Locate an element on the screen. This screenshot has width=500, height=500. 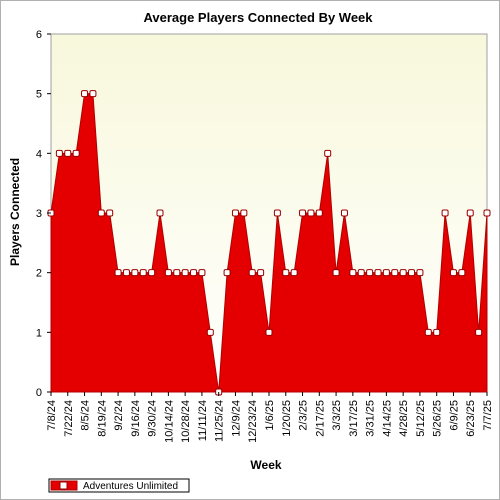
x-tick-label: 9/30/24 is located at coordinates (153, 418).